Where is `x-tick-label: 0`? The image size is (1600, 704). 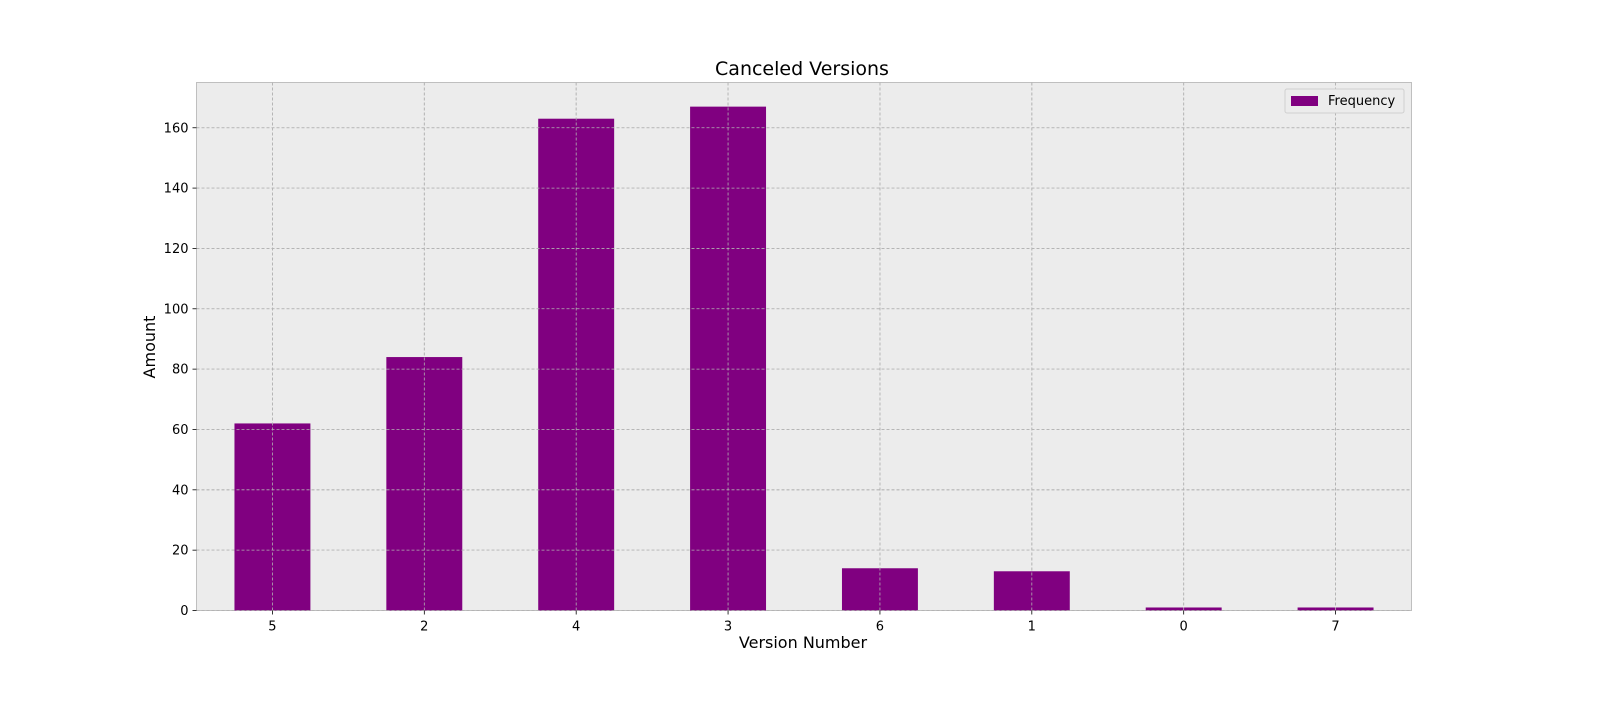 x-tick-label: 0 is located at coordinates (1184, 627).